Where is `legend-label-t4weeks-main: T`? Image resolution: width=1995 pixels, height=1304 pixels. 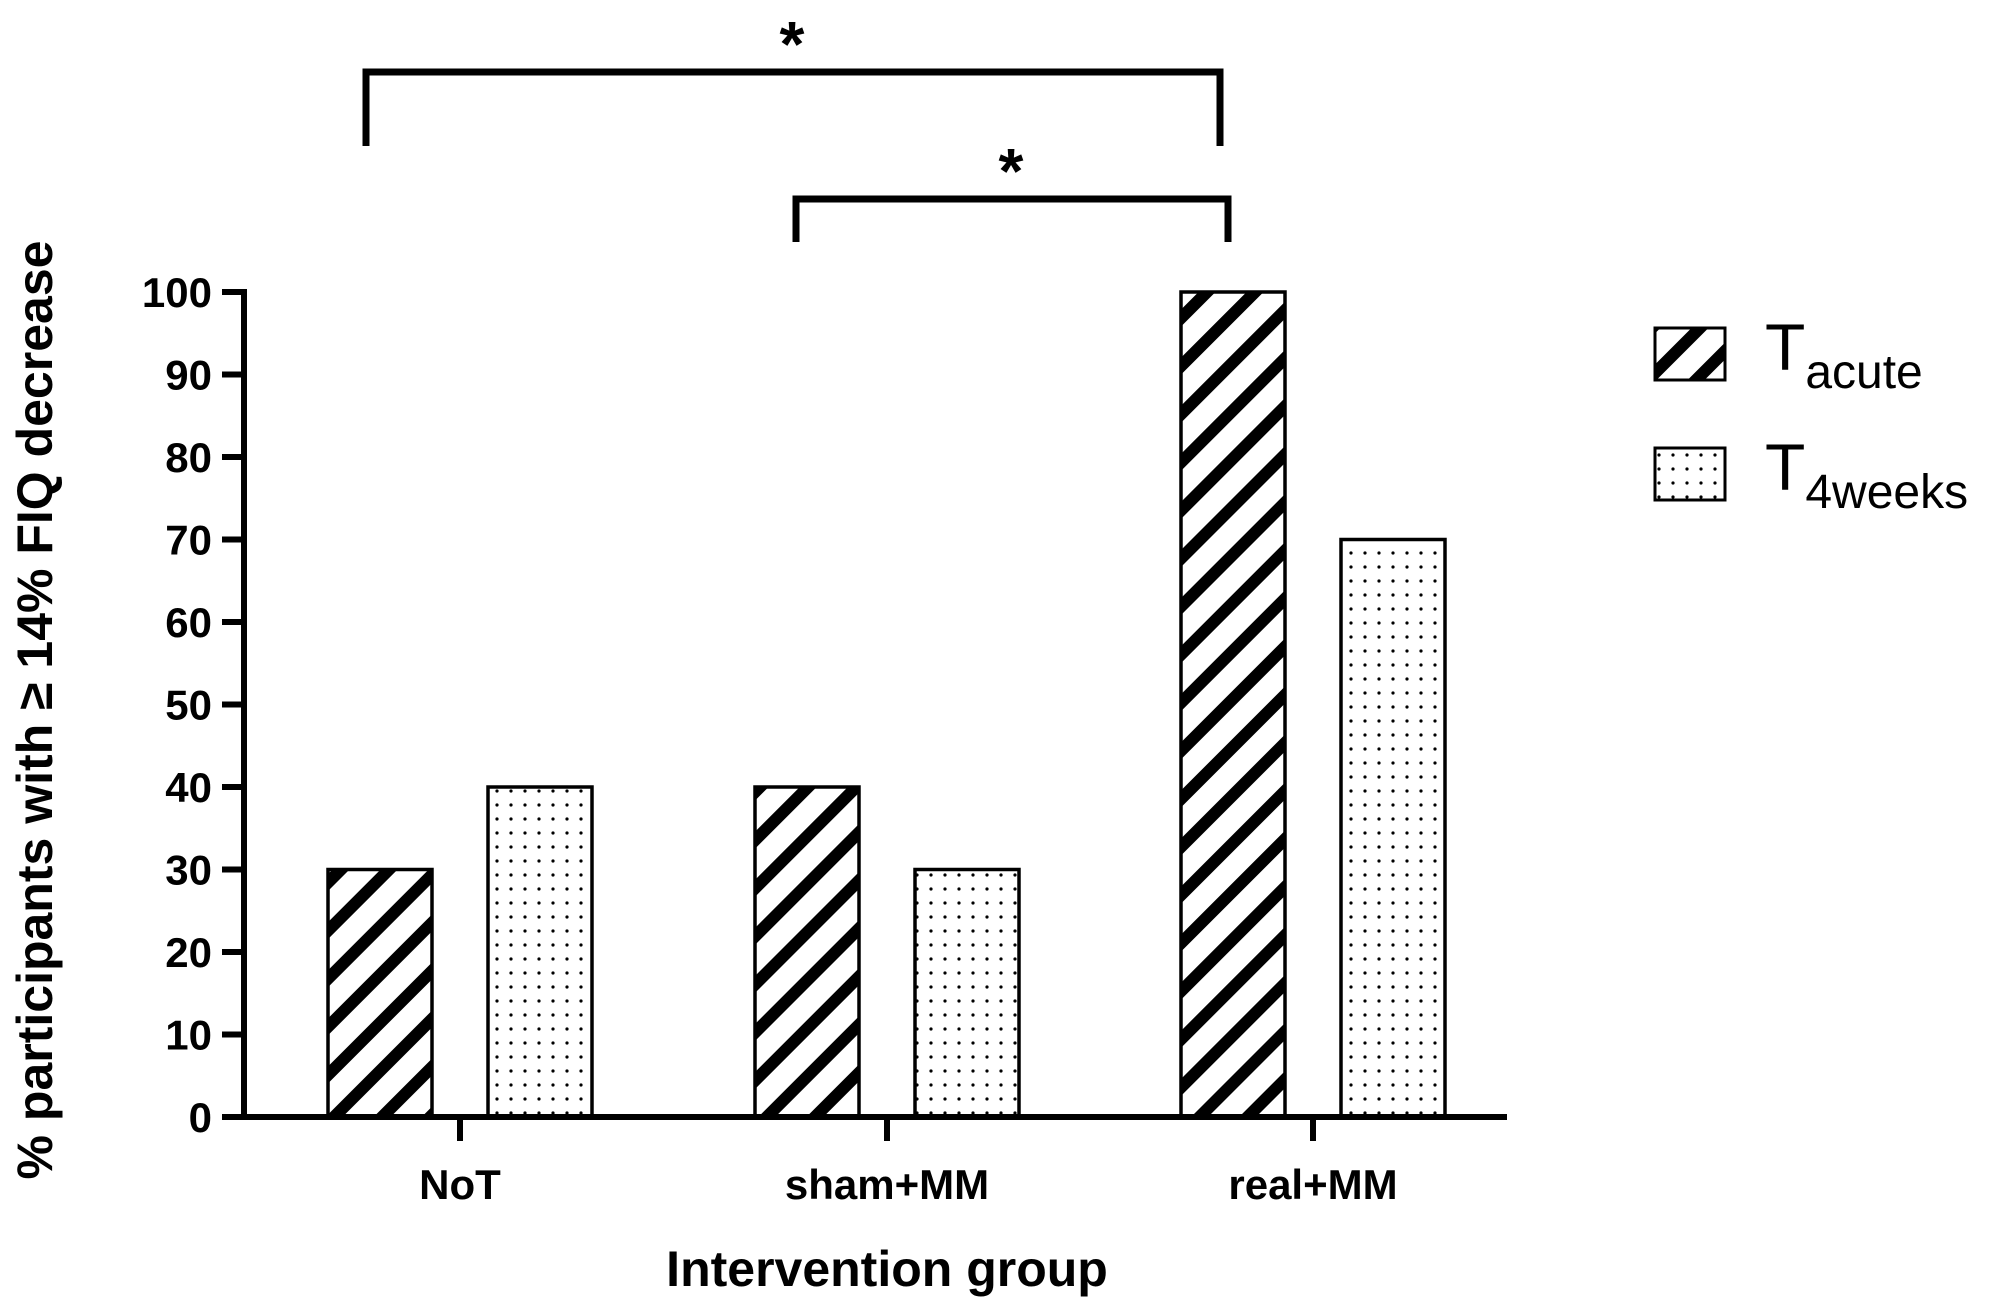
legend-label-t4weeks-main: T is located at coordinates (1785, 467).